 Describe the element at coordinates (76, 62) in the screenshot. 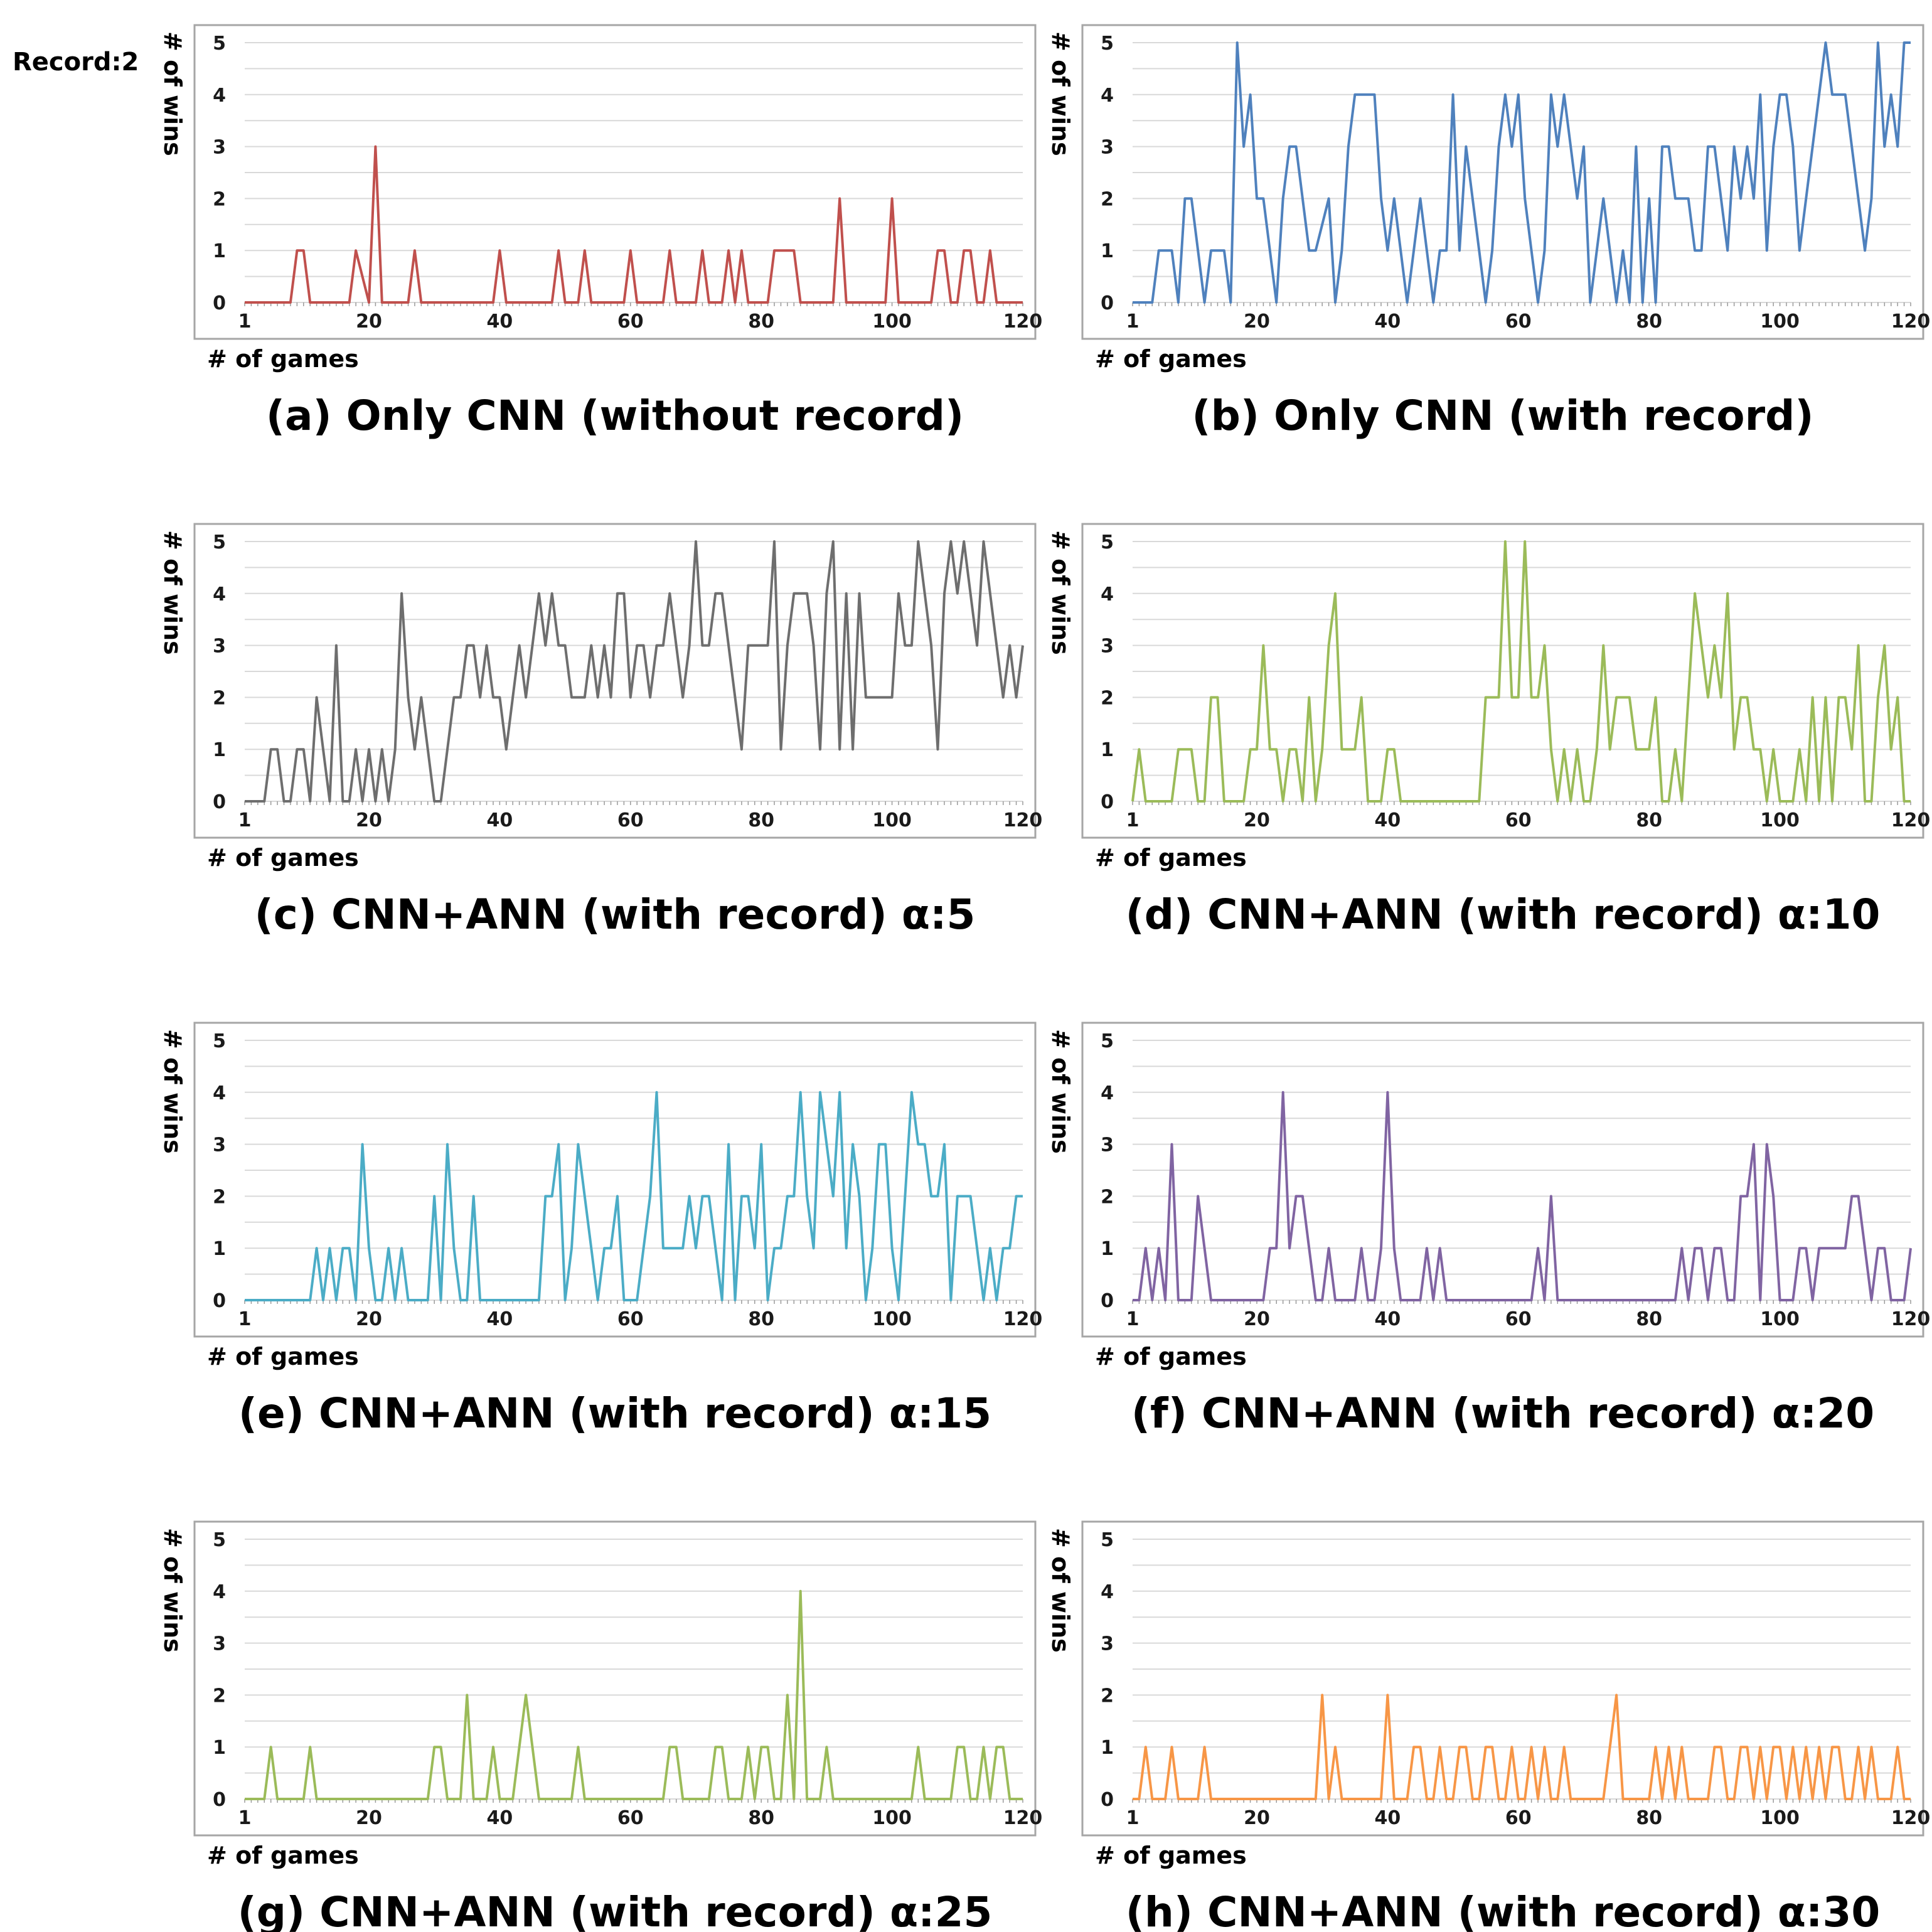

I see `record-corner-label: Record:2` at that location.